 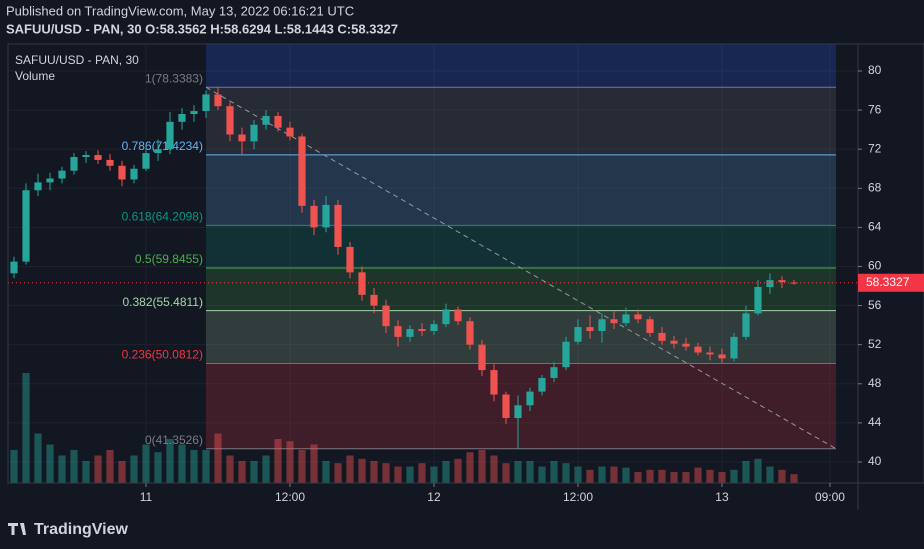 What do you see at coordinates (434, 497) in the screenshot?
I see `x-tick-label: 12` at bounding box center [434, 497].